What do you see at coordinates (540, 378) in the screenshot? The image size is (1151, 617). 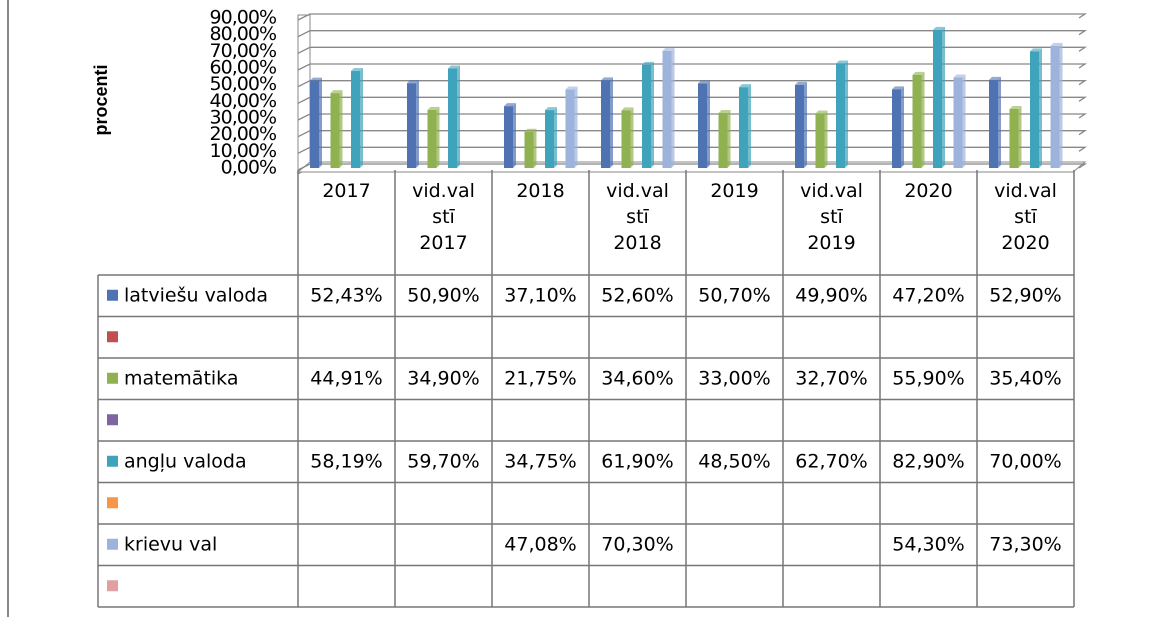 I see `value-cell: 21,75%` at bounding box center [540, 378].